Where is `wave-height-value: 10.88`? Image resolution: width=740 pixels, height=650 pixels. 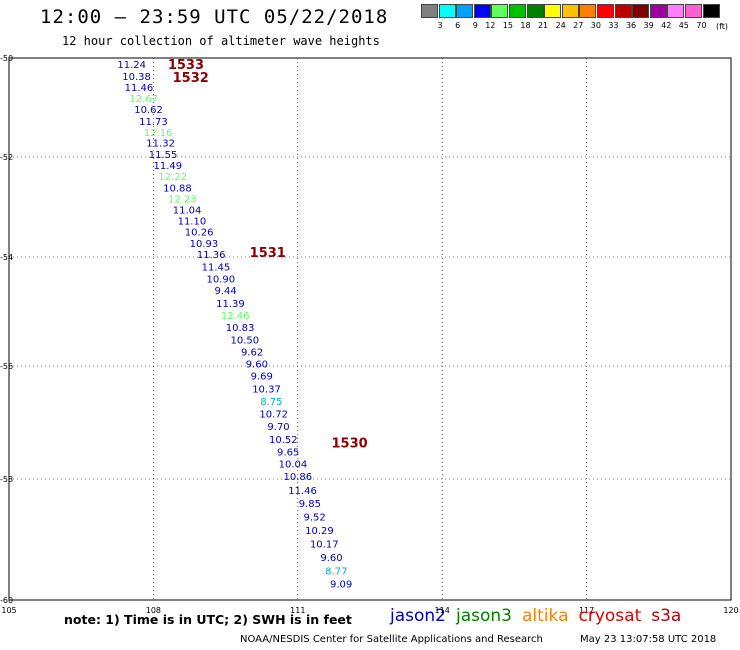 wave-height-value: 10.88 is located at coordinates (177, 189).